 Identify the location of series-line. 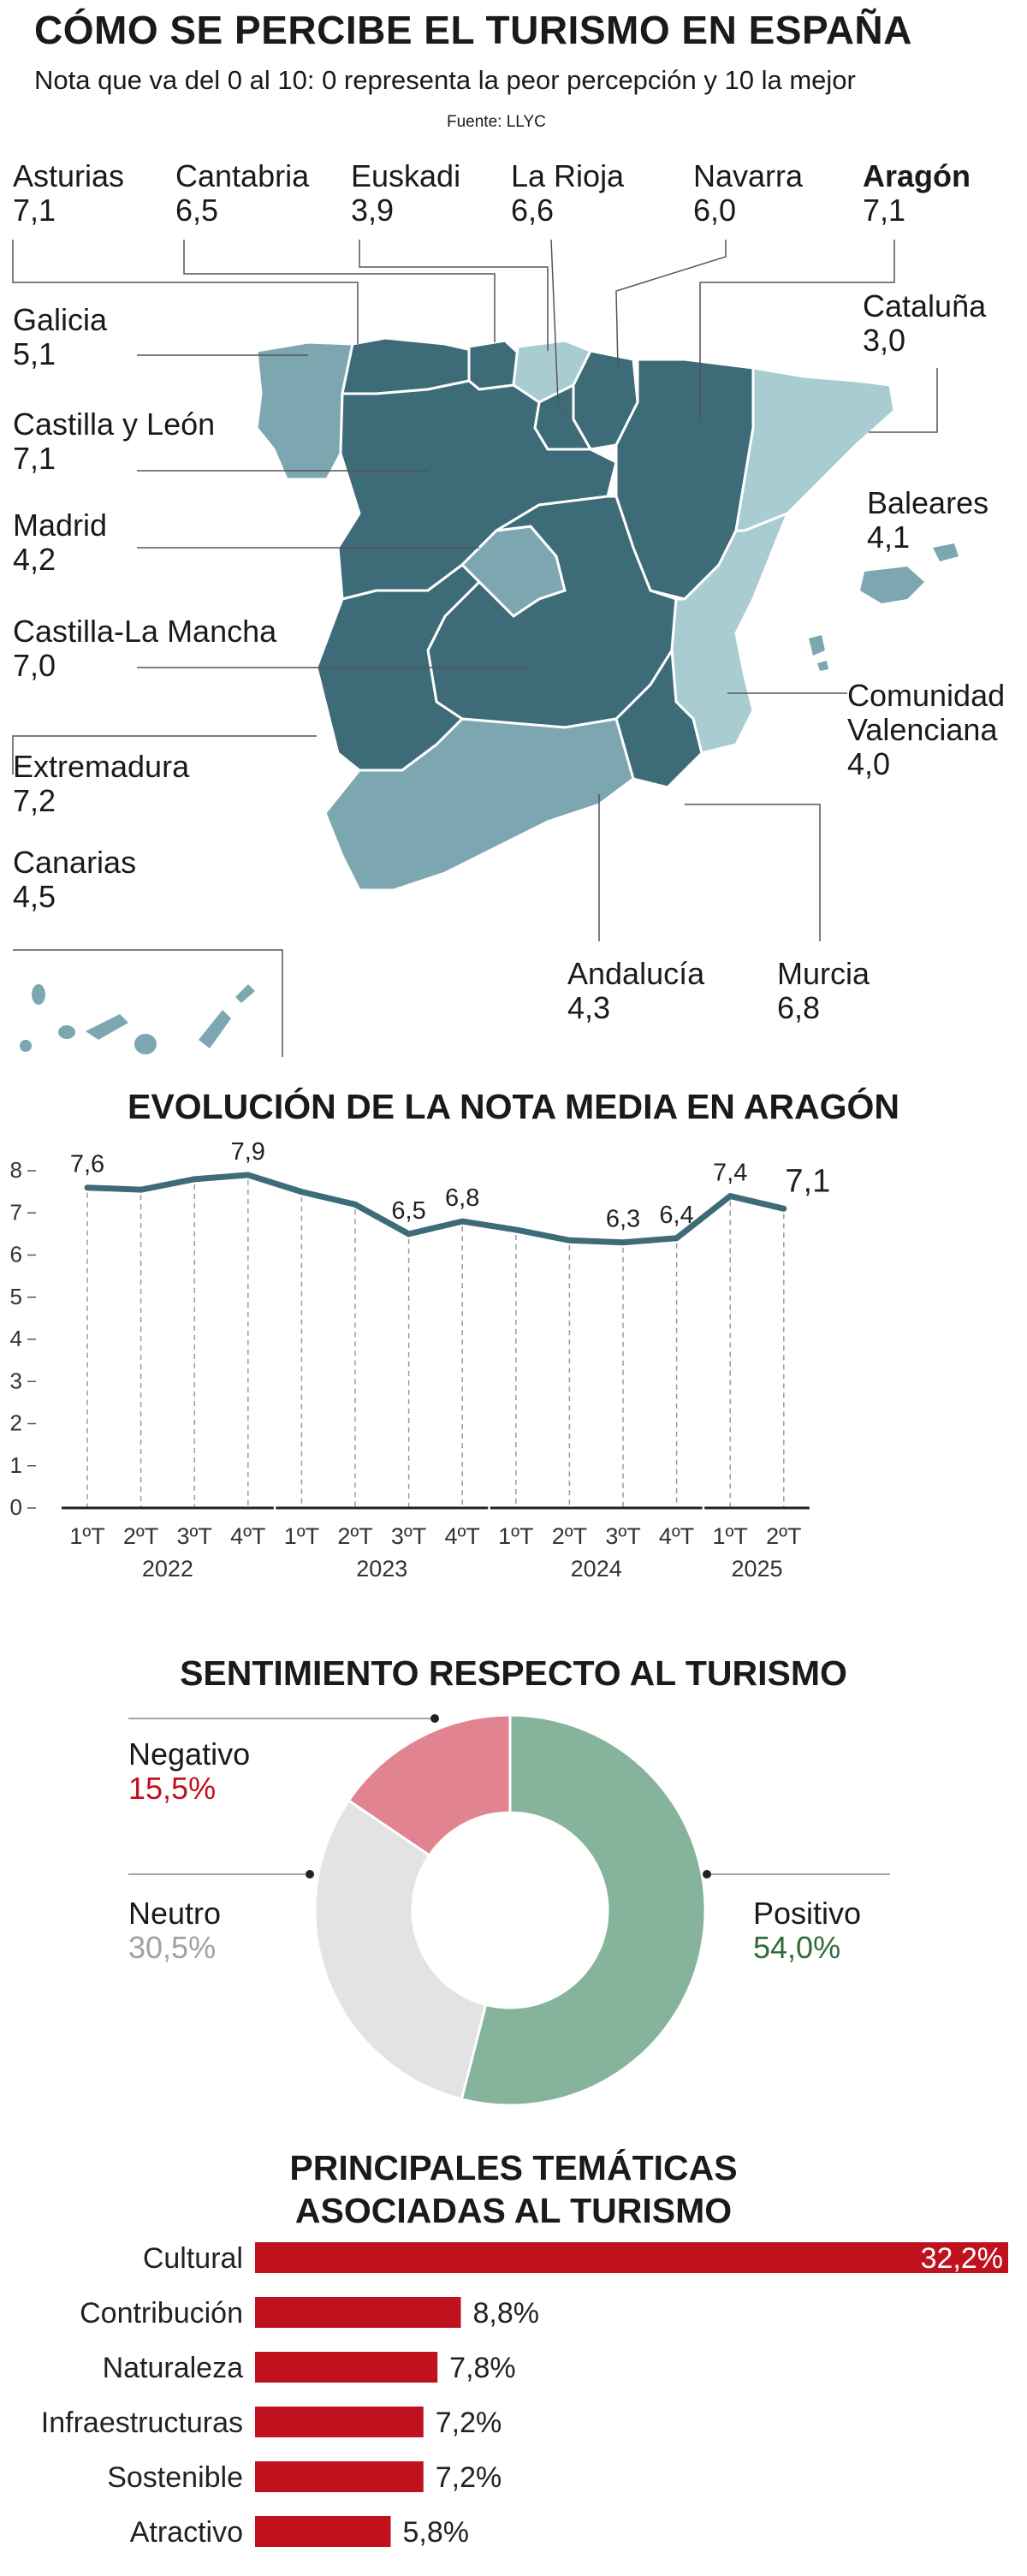
(435, 1209).